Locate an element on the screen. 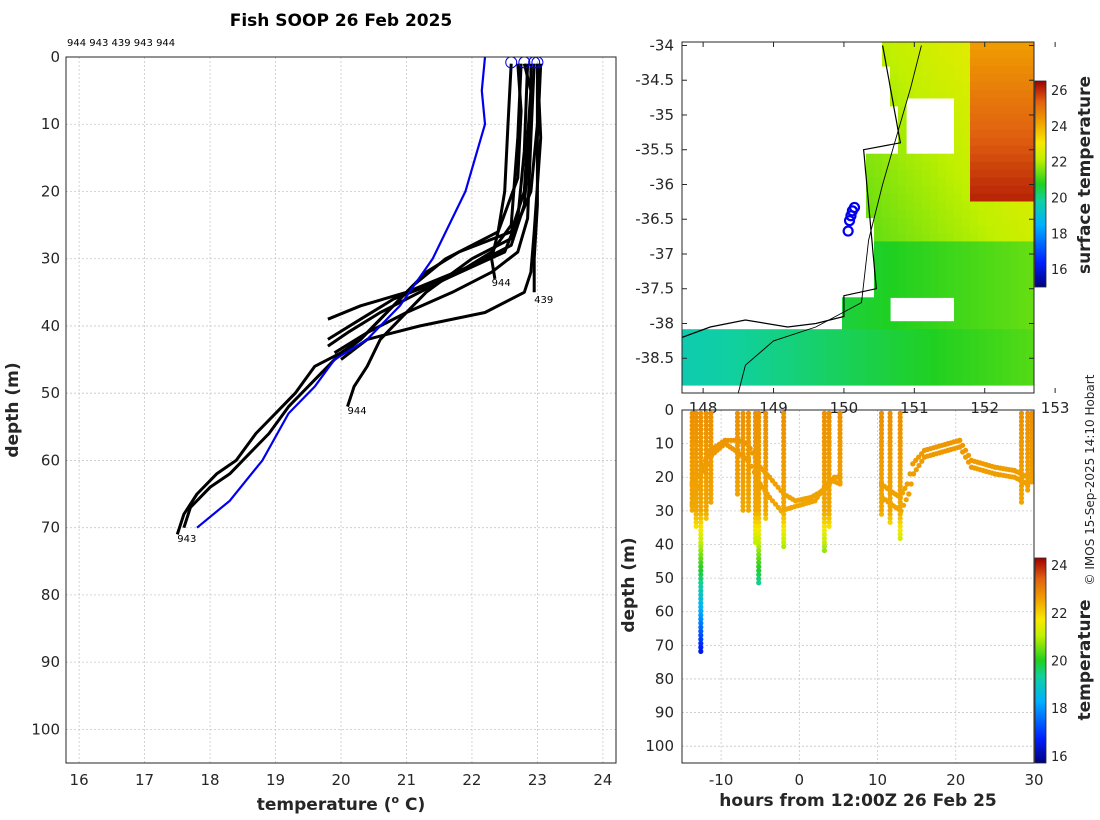 The image size is (1100, 820). profile-y-axis-label: depth (m) is located at coordinates (13, 409).